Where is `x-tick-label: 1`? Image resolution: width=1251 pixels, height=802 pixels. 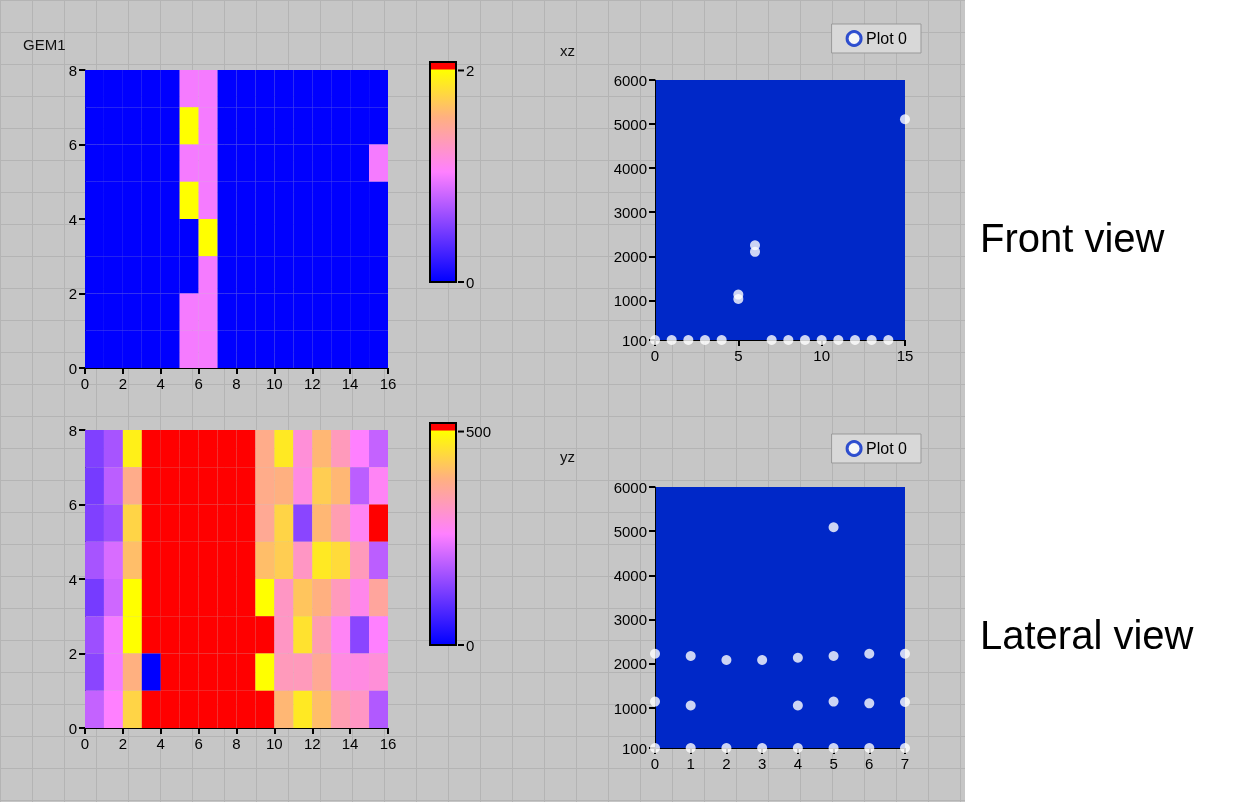 x-tick-label: 1 is located at coordinates (690, 763).